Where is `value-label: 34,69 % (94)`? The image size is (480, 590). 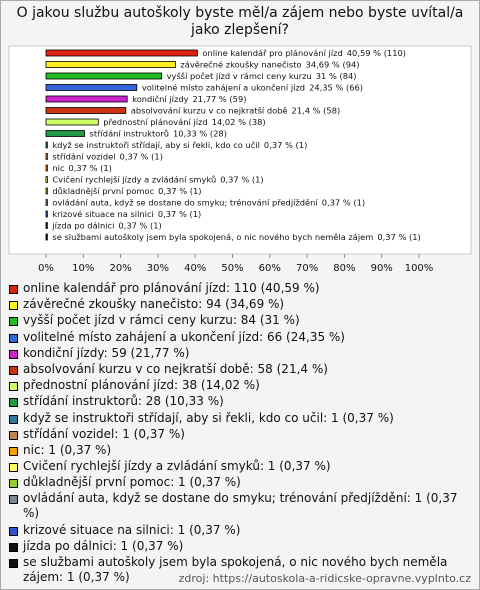
value-label: 34,69 % (94) is located at coordinates (333, 64).